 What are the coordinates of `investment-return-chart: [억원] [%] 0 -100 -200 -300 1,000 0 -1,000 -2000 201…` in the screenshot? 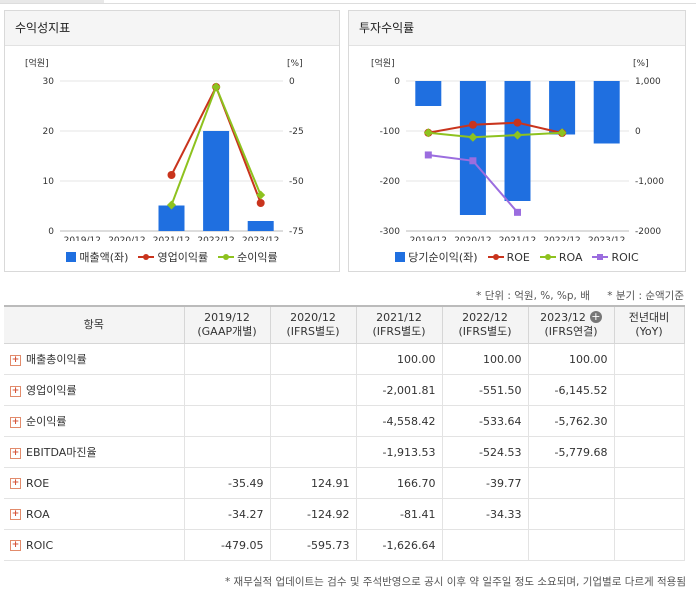 It's located at (517, 149).